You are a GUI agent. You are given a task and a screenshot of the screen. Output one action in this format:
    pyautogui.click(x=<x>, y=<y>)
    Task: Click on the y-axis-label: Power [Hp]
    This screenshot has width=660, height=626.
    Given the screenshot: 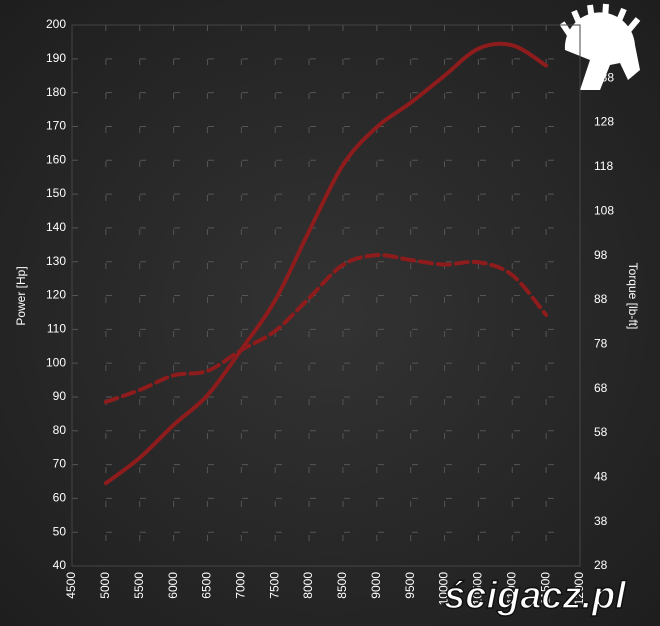 What is the action you would take?
    pyautogui.click(x=21, y=295)
    